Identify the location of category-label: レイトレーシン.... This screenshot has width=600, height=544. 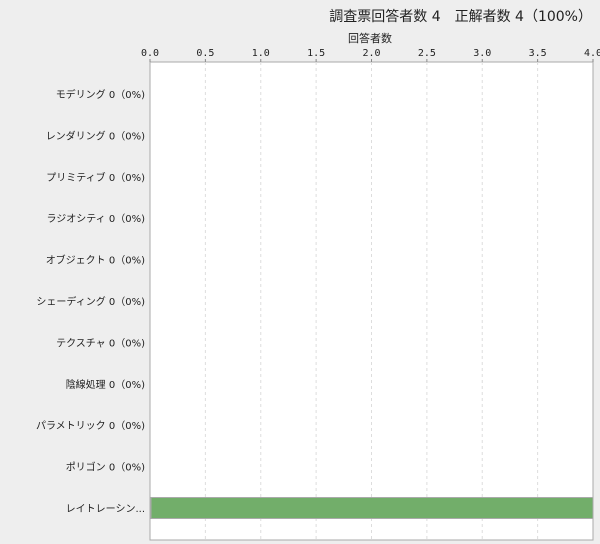
(105, 509).